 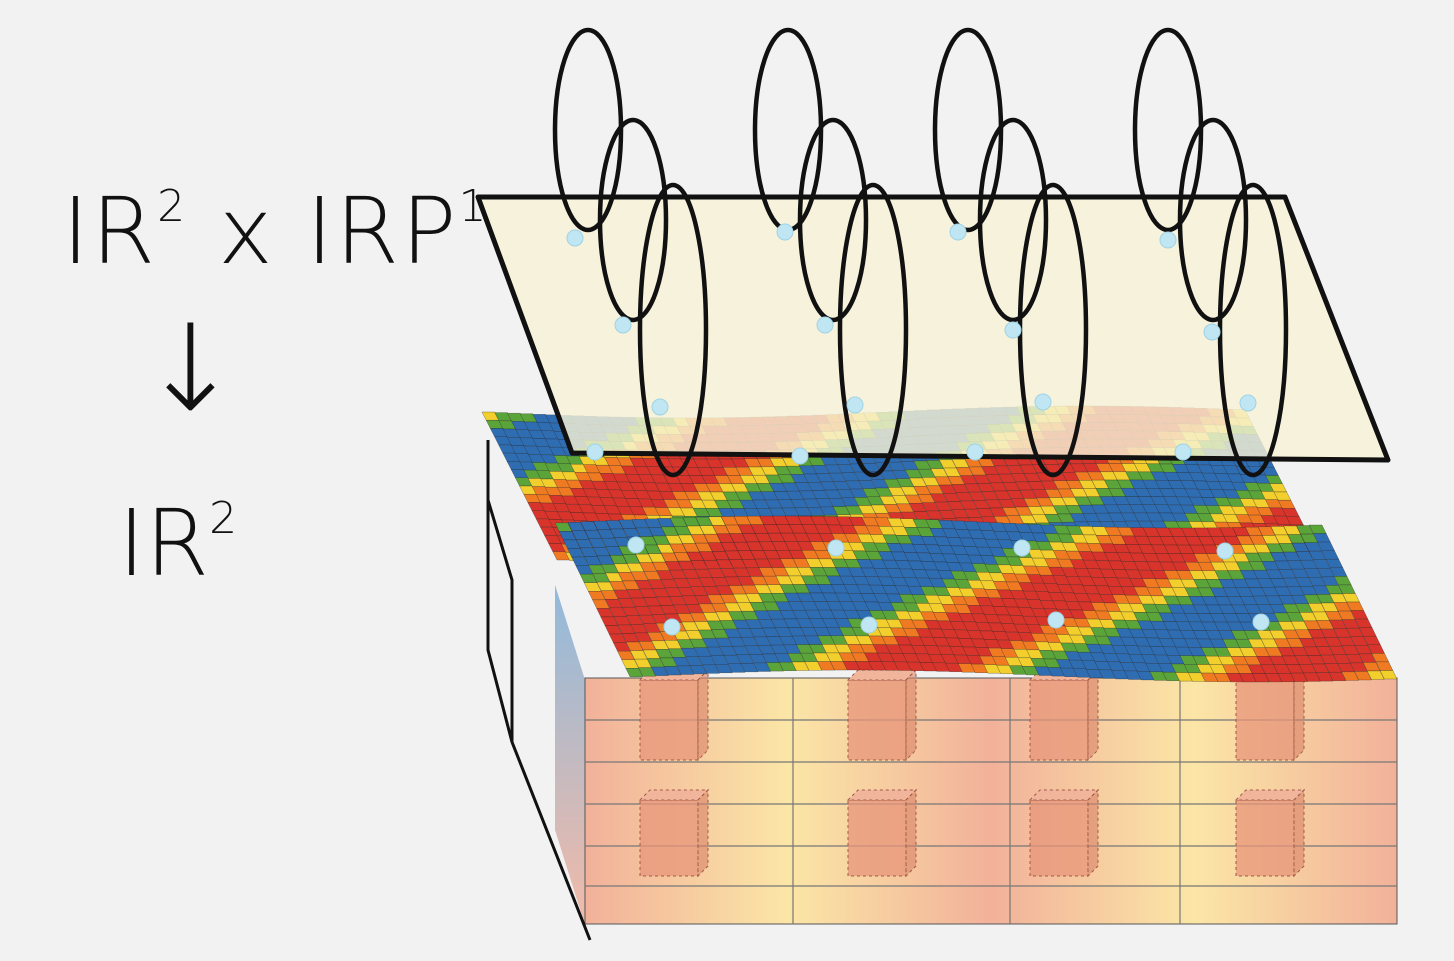 What do you see at coordinates (110, 231) in the screenshot?
I see `total-space-r: IR` at bounding box center [110, 231].